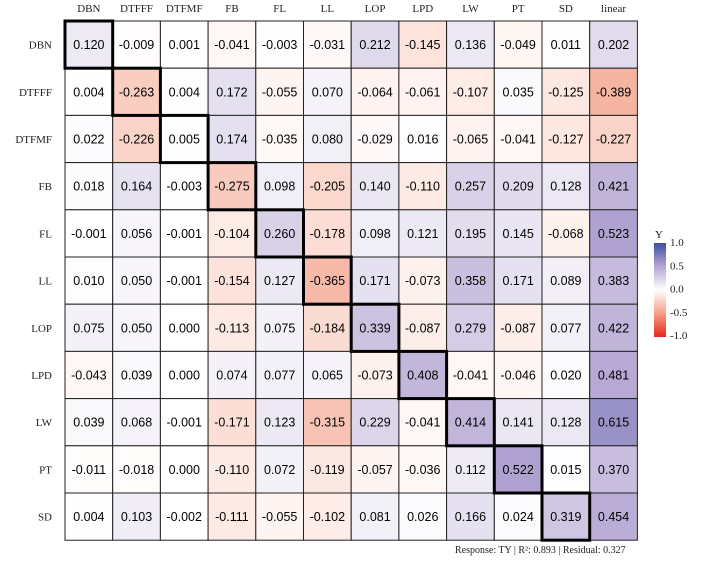 This screenshot has height=563, width=715. What do you see at coordinates (565, 140) in the screenshot?
I see `cell-value: -0.127` at bounding box center [565, 140].